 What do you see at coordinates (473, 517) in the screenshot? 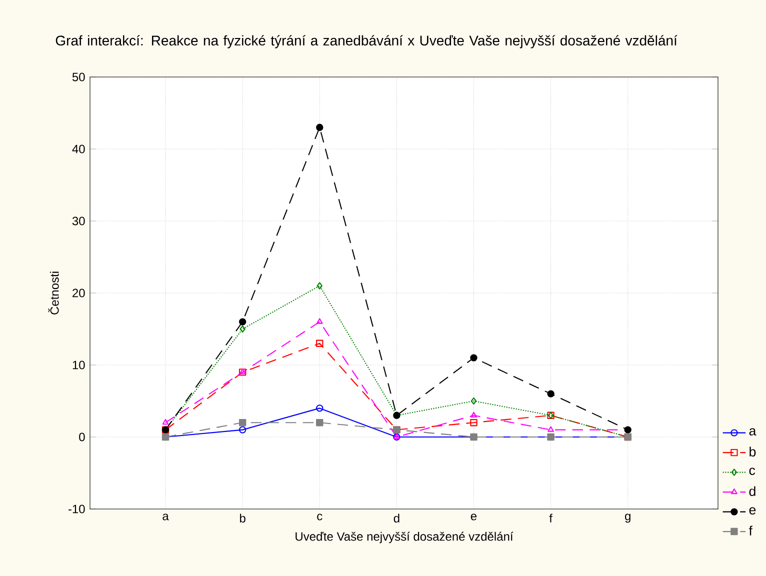
I see `x-tick-label: e` at bounding box center [473, 517].